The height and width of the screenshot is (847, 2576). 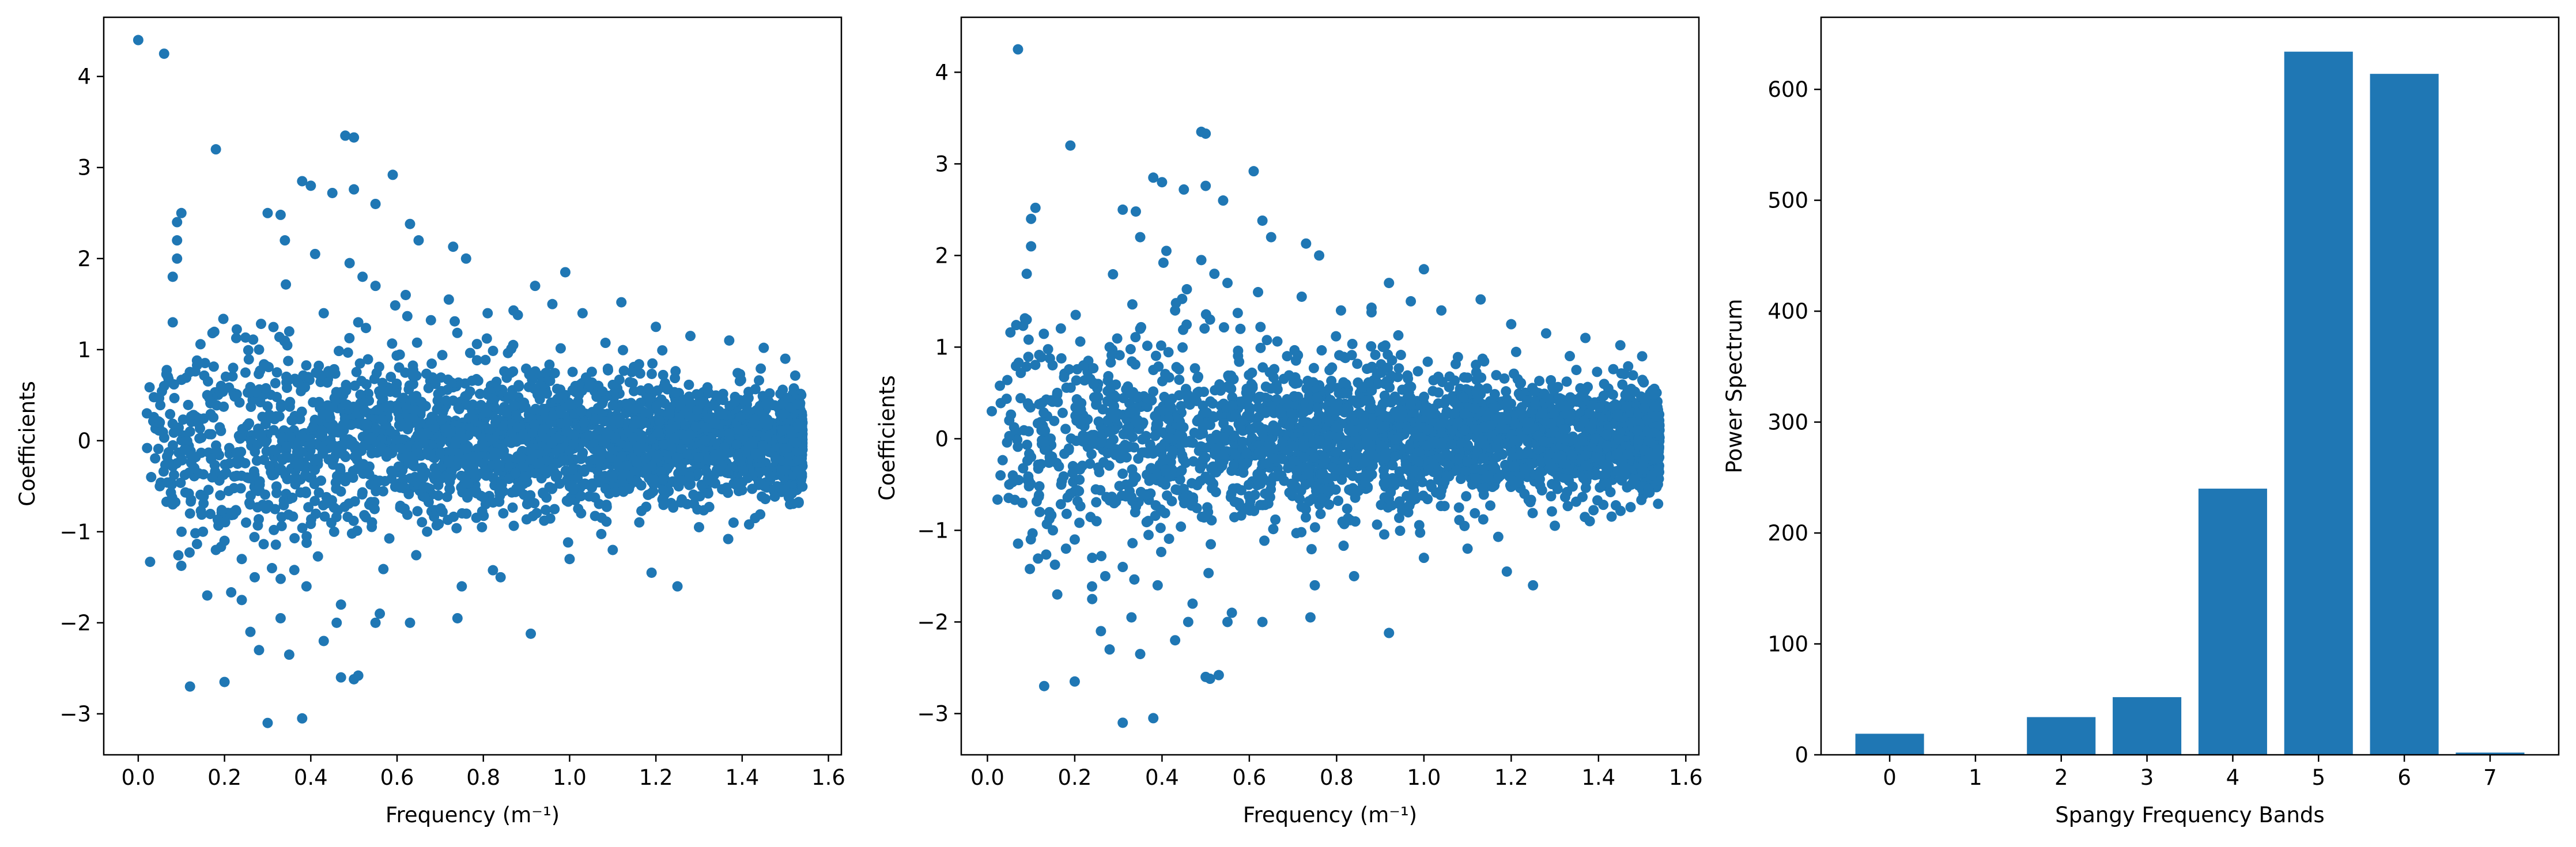 What do you see at coordinates (75, 714) in the screenshot?
I see `scatter-1-y-tick-label: −3` at bounding box center [75, 714].